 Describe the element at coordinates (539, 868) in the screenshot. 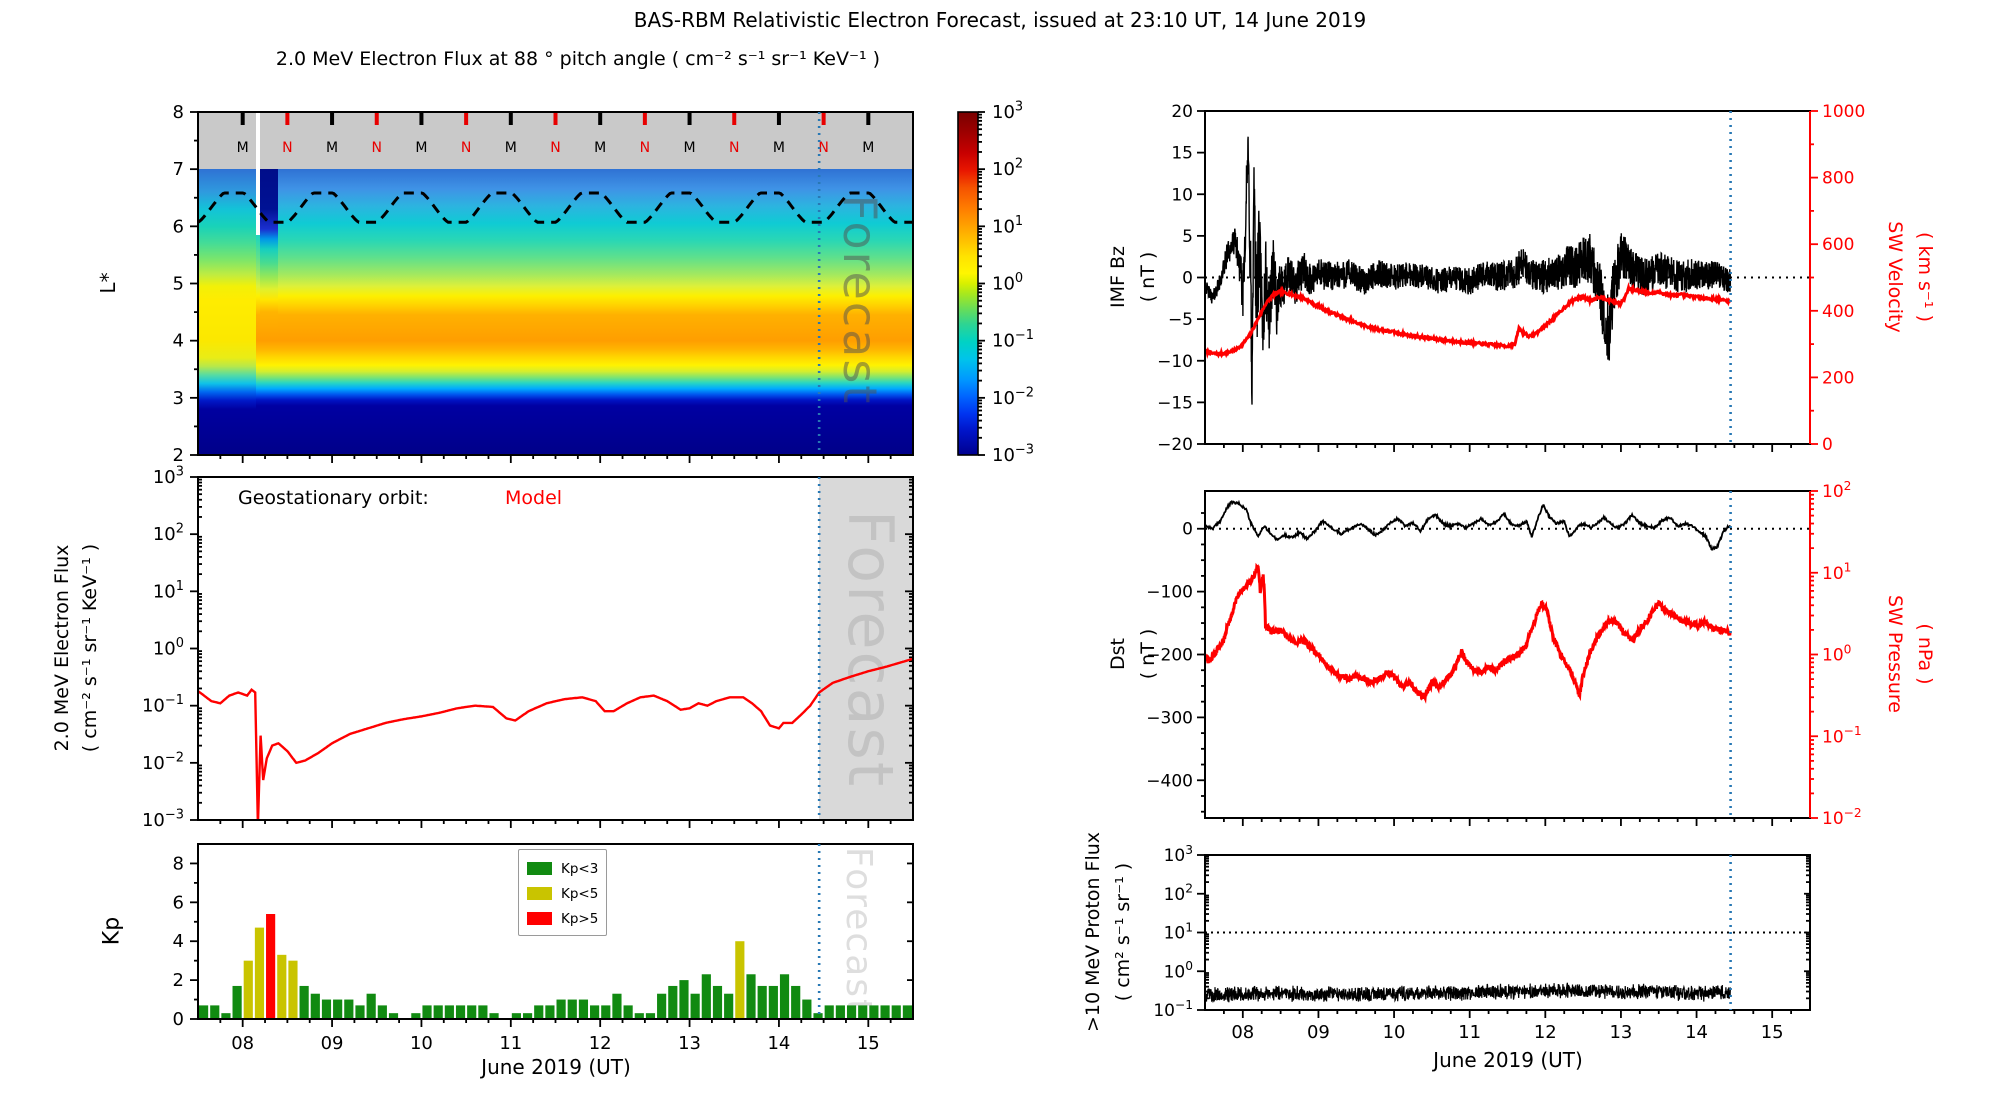

I see `kp-low-swatch` at that location.